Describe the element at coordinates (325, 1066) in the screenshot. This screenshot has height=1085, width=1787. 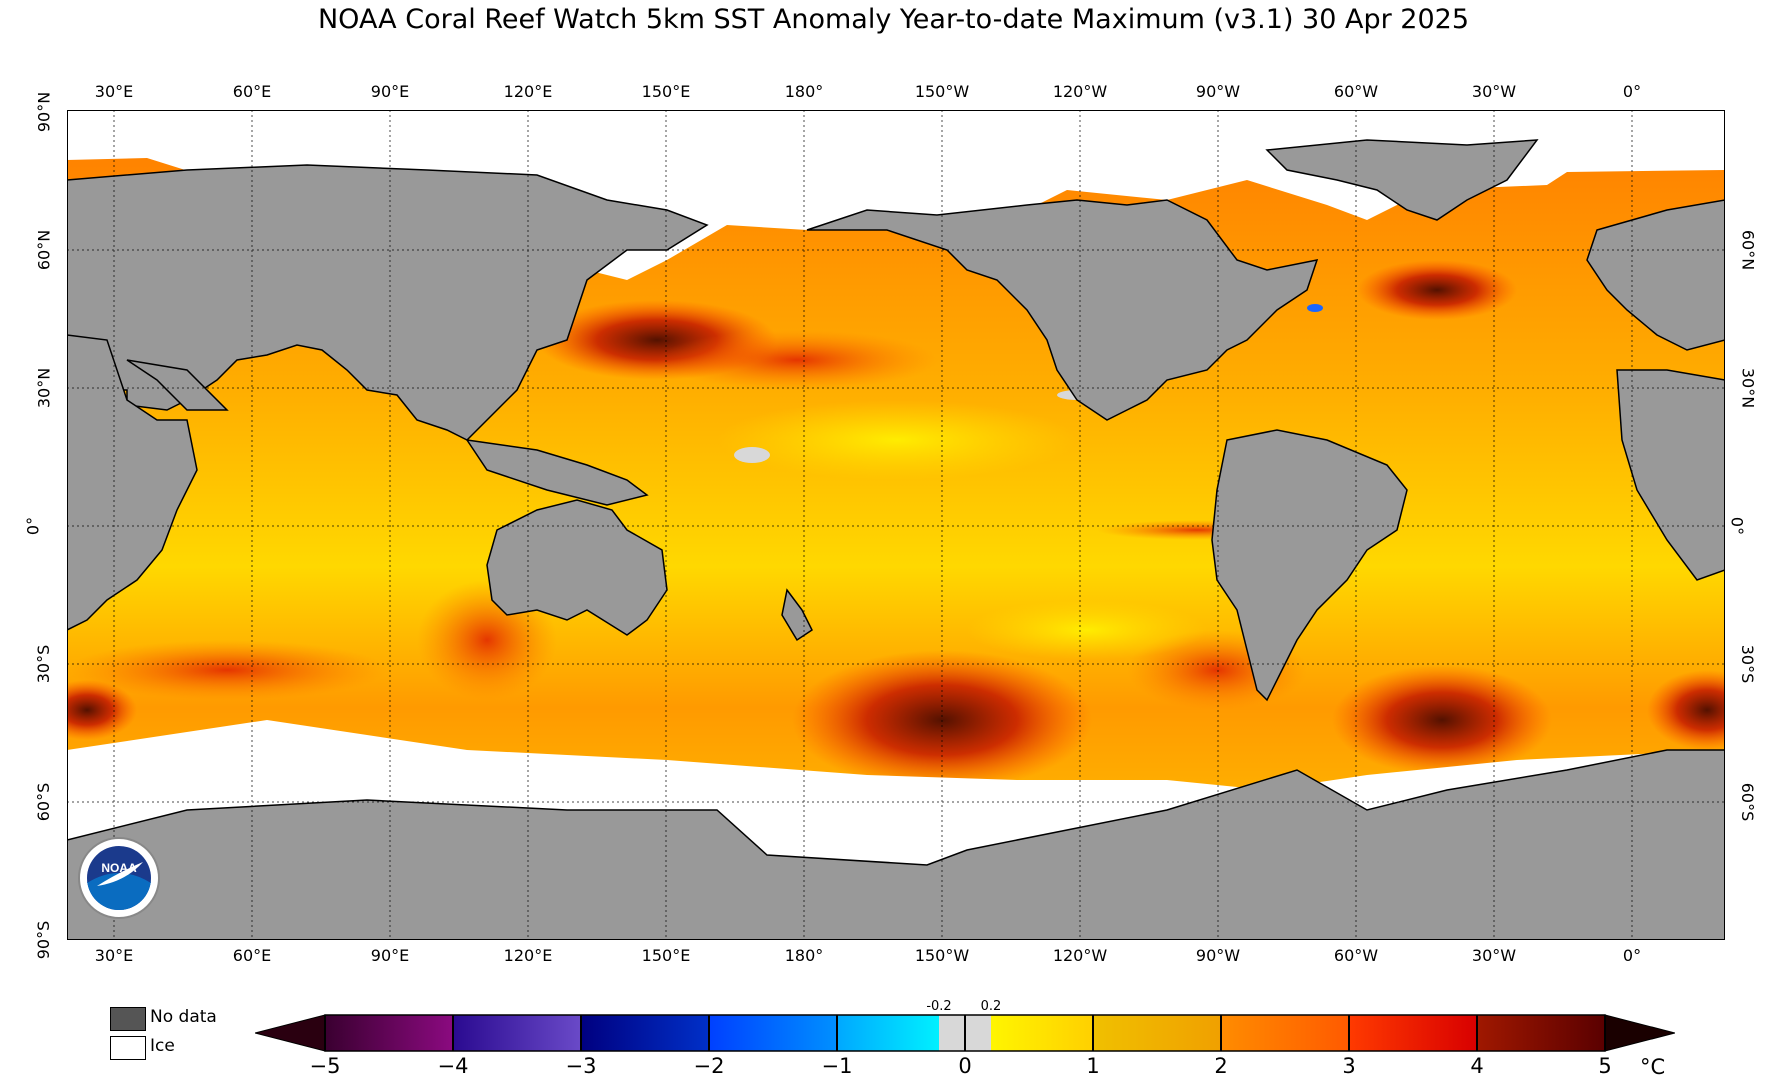
I see `colorbar-tick: −5` at that location.